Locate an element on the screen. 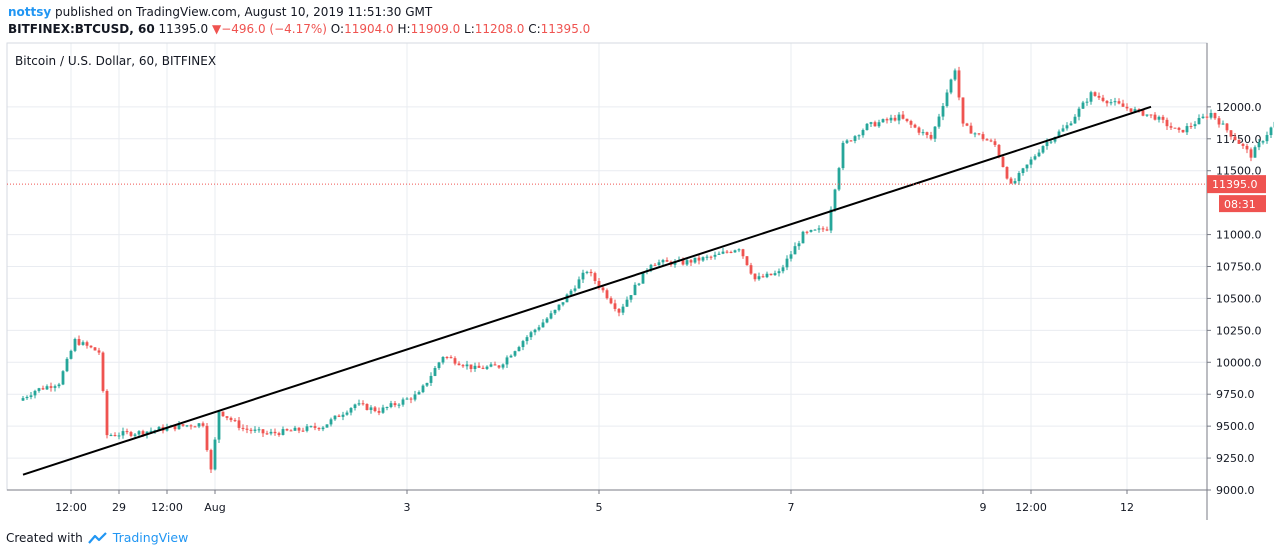  symbol-name: BITFINEX:BTCUSD, 60 is located at coordinates (81, 29).